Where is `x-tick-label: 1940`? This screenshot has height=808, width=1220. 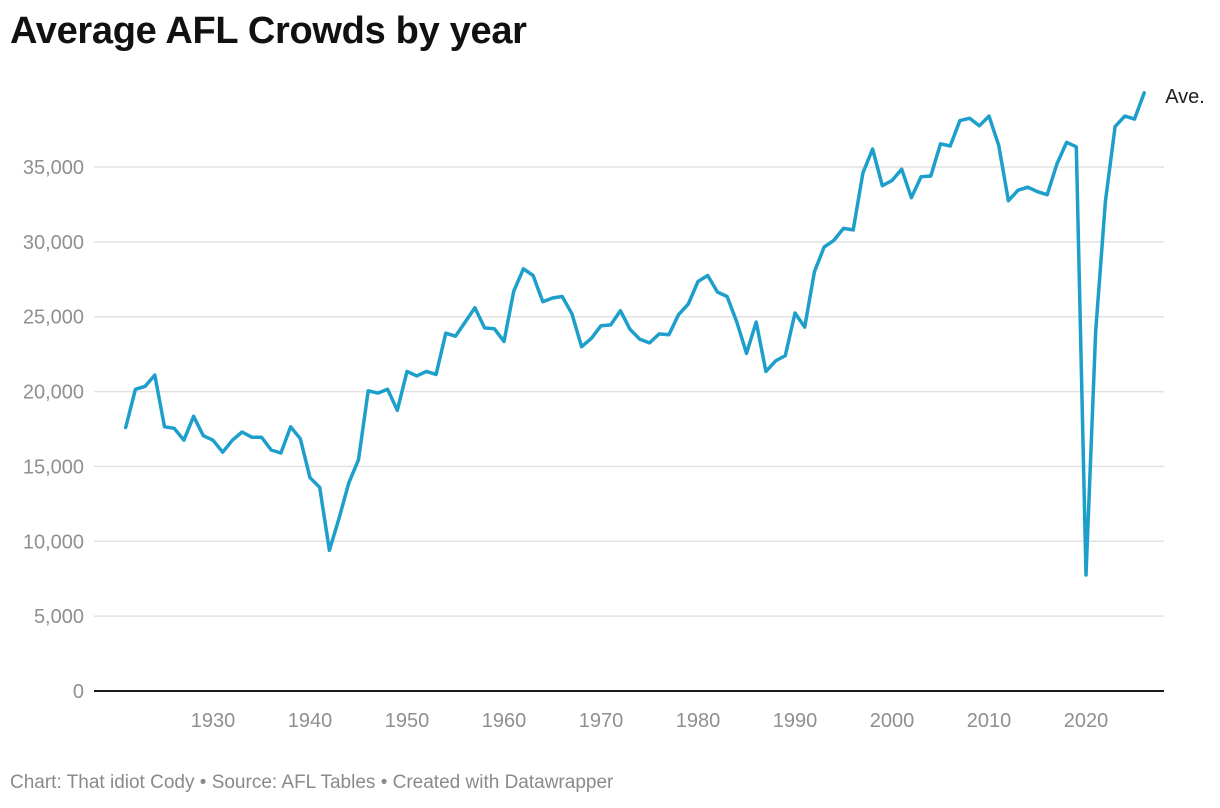
x-tick-label: 1940 is located at coordinates (310, 721).